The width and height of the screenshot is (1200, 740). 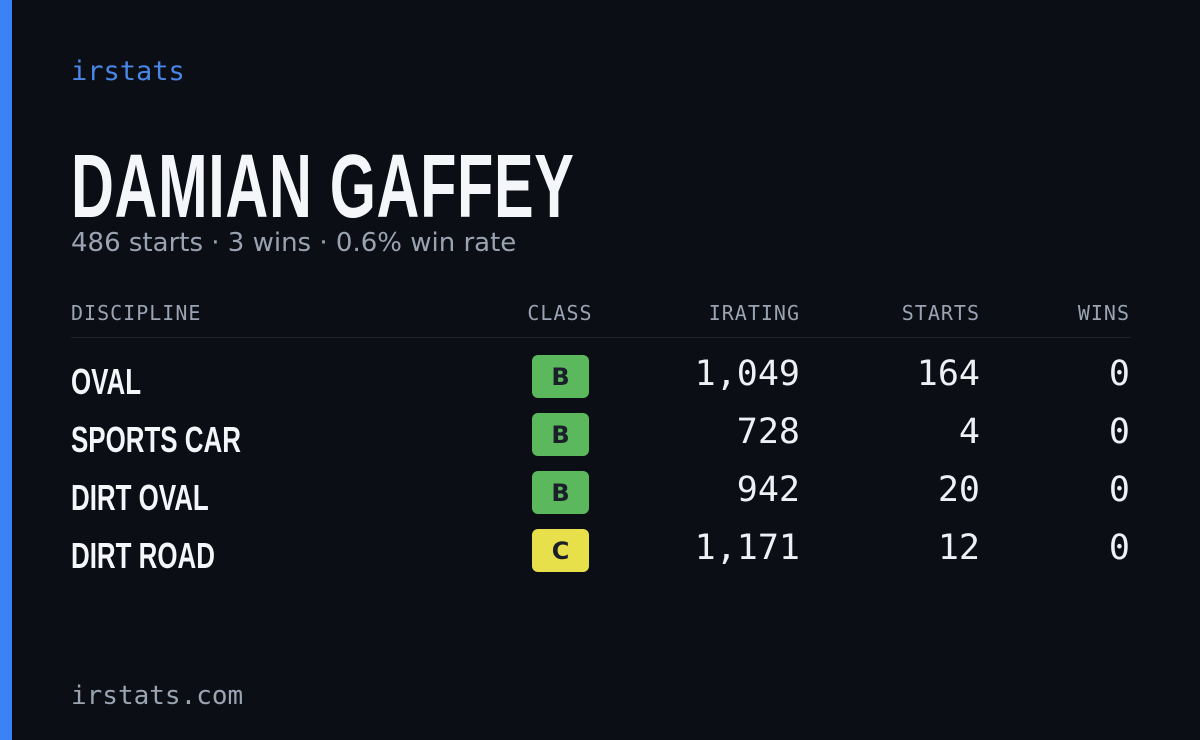 I want to click on starts: 12, so click(x=958, y=548).